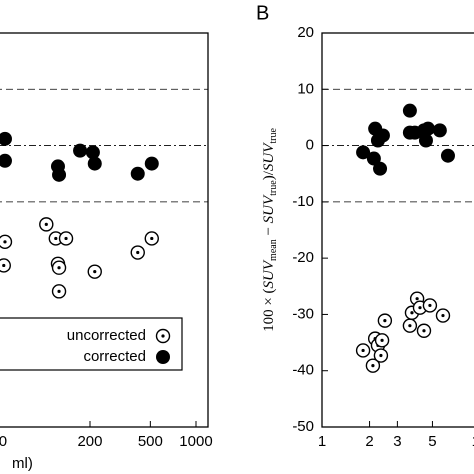  What do you see at coordinates (150, 441) in the screenshot?
I see `x-tick-label: 500` at bounding box center [150, 441].